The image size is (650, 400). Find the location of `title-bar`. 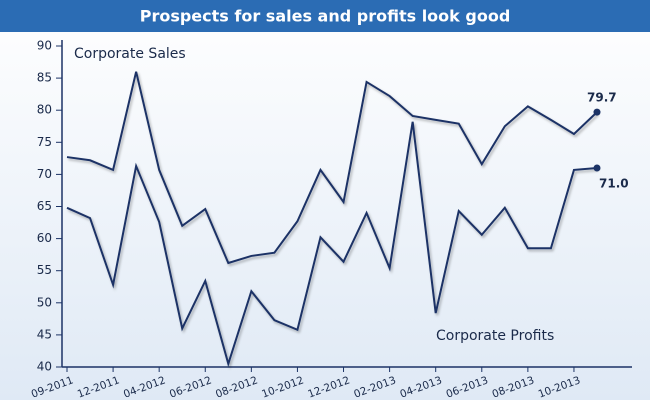

title-bar is located at coordinates (325, 16).